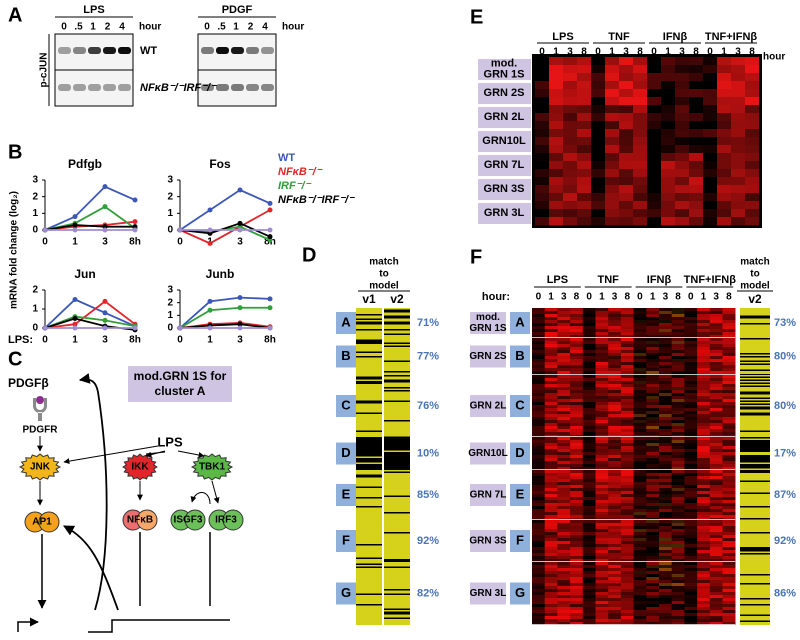 The image size is (800, 640). I want to click on promoter, so click(159, 626).